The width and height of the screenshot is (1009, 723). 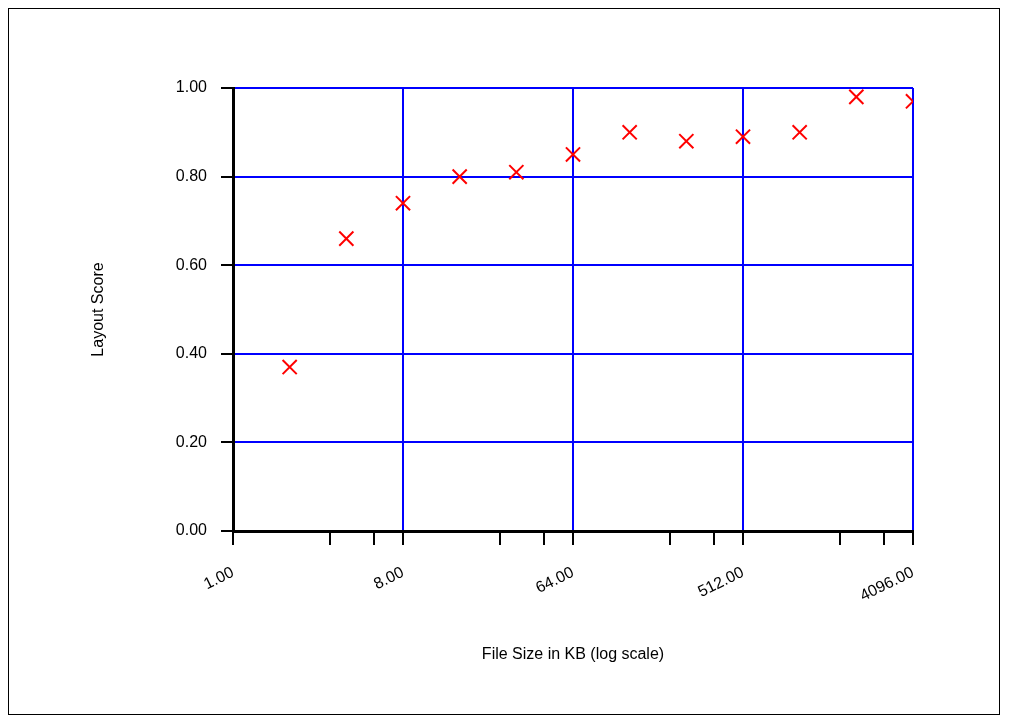 I want to click on y-tick-label: 0.60, so click(x=191, y=264).